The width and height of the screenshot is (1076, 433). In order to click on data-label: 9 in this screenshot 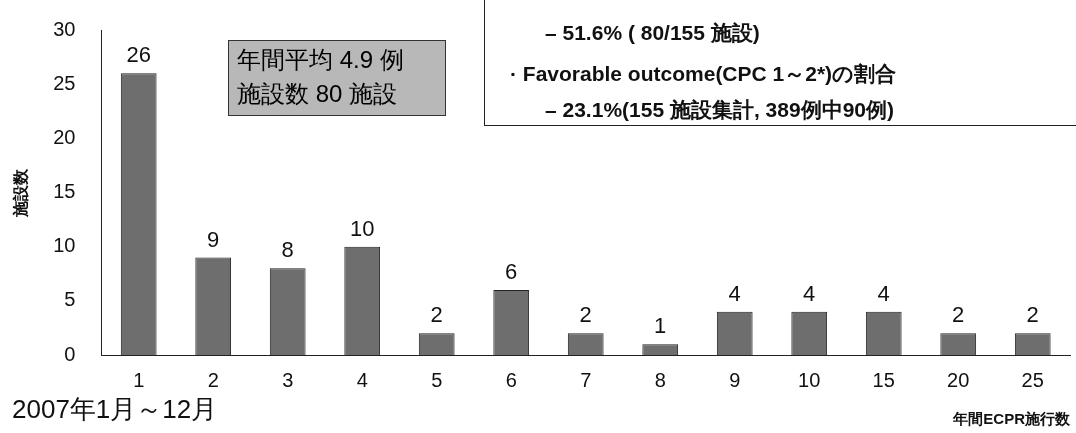, I will do `click(213, 239)`.